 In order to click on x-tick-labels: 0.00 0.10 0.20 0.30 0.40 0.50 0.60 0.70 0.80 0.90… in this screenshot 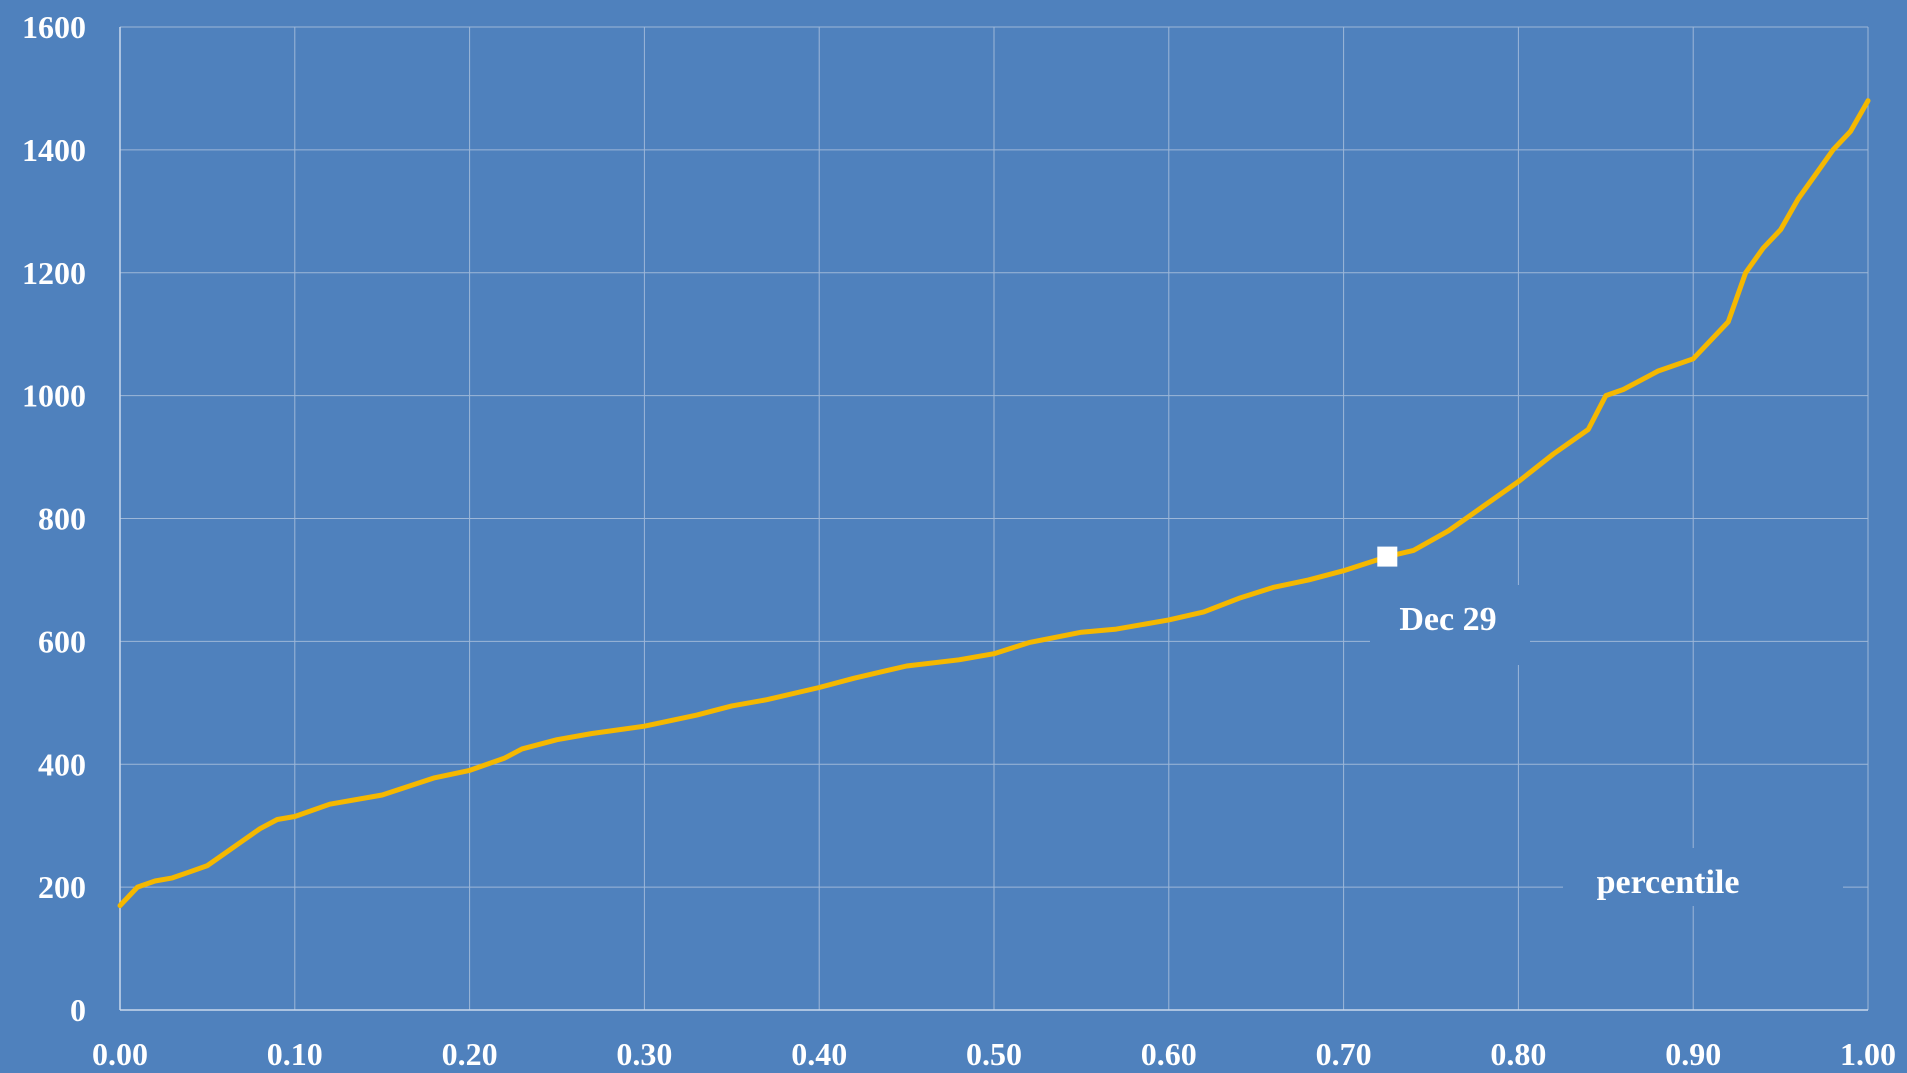, I will do `click(994, 1054)`.